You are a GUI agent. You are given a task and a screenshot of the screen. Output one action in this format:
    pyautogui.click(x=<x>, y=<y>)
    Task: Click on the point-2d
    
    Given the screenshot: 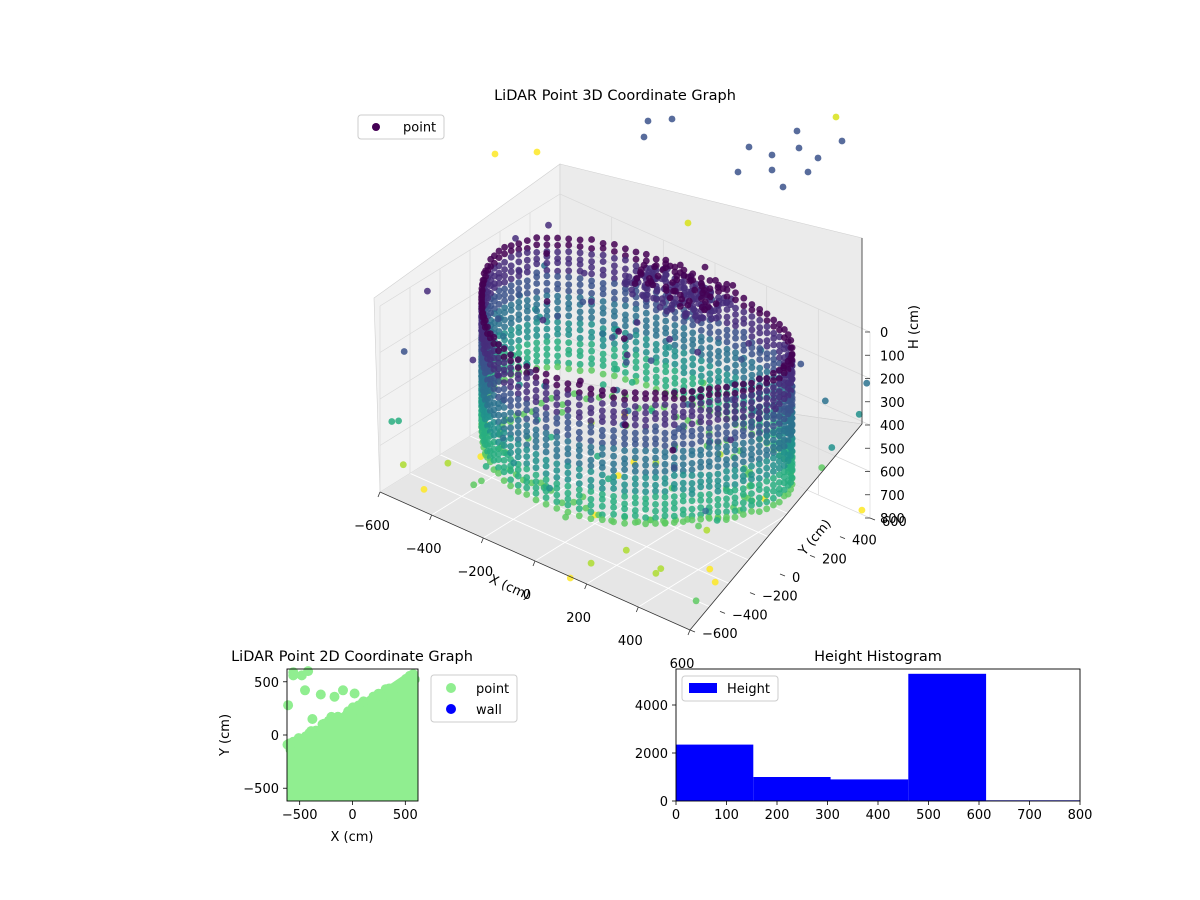 What is the action you would take?
    pyautogui.click(x=392, y=690)
    